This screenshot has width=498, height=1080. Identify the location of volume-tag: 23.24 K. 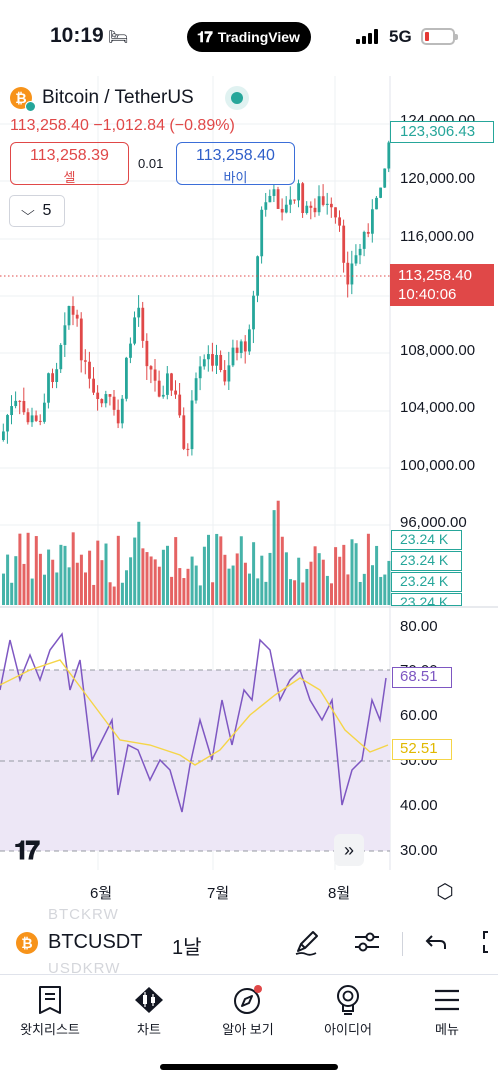
(426, 540).